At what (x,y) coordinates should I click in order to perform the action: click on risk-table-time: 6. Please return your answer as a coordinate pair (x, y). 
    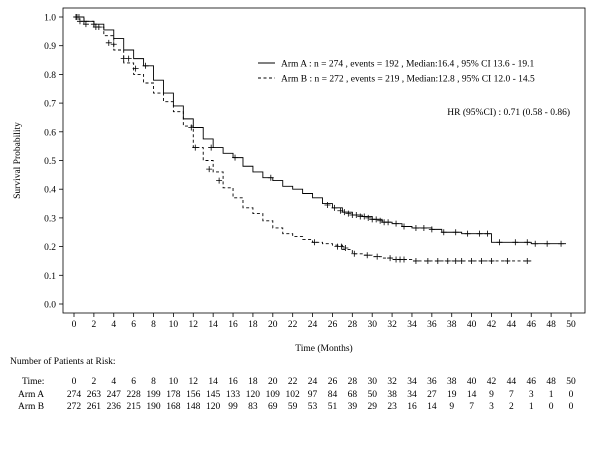
    Looking at the image, I should click on (133, 382).